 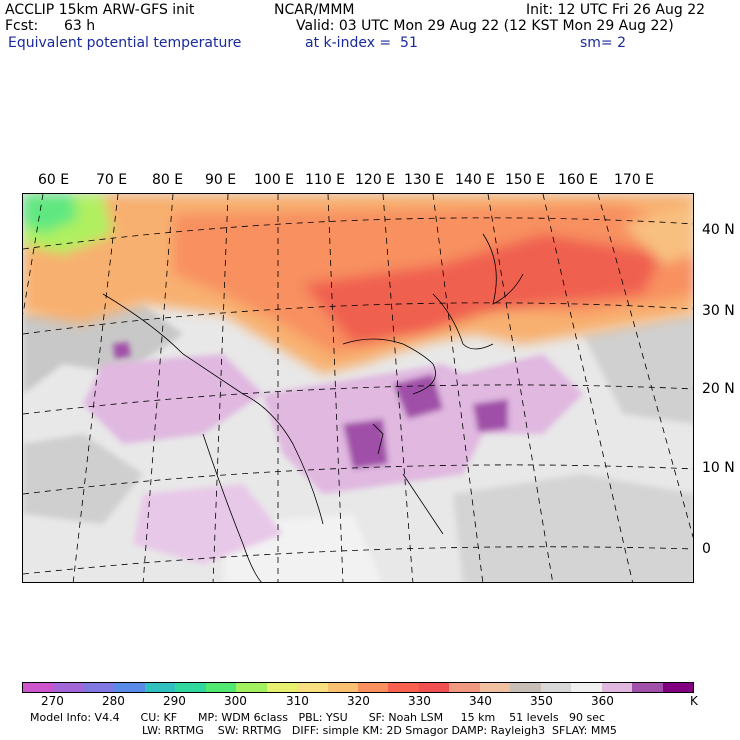 I want to click on colorbar, so click(x=358, y=687).